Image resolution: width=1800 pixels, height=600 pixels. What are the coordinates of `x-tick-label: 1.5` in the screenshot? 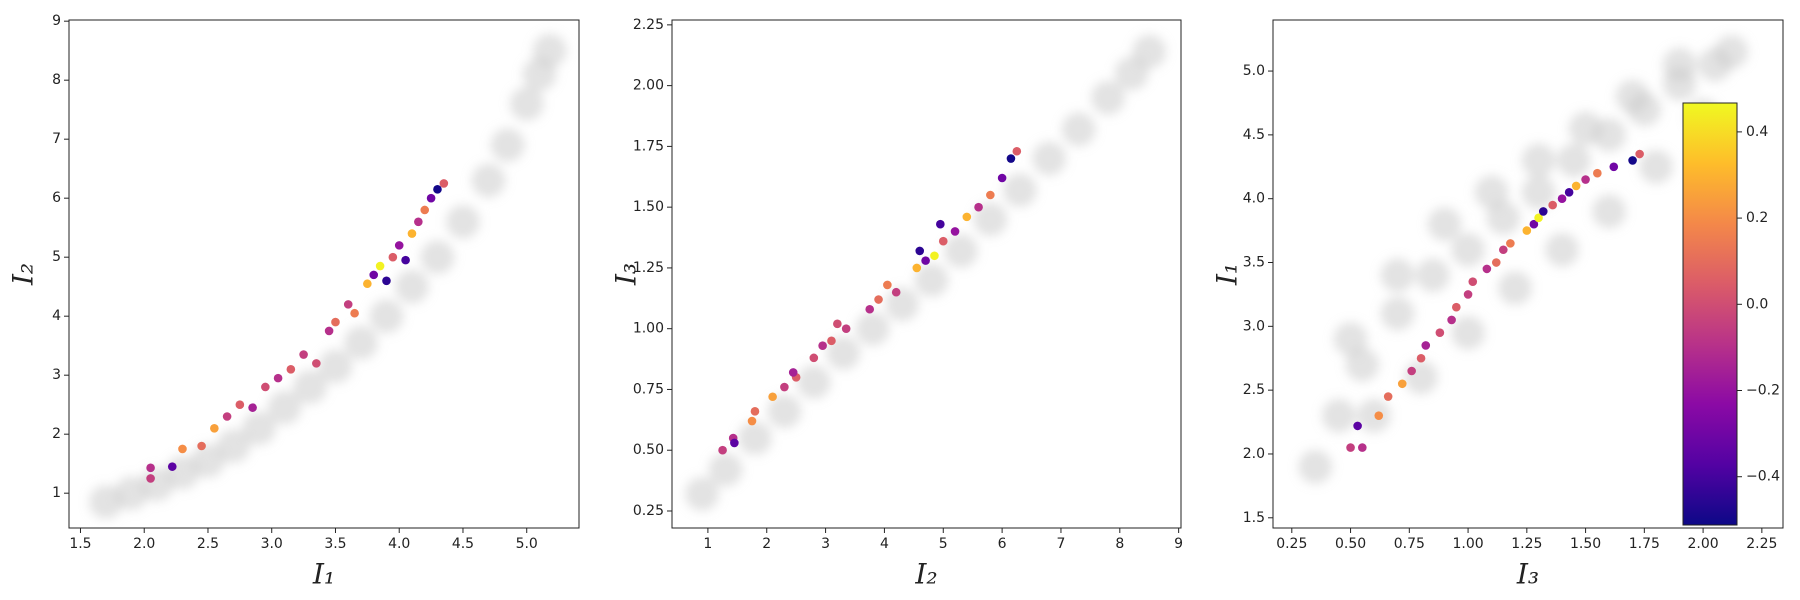 It's located at (80, 544).